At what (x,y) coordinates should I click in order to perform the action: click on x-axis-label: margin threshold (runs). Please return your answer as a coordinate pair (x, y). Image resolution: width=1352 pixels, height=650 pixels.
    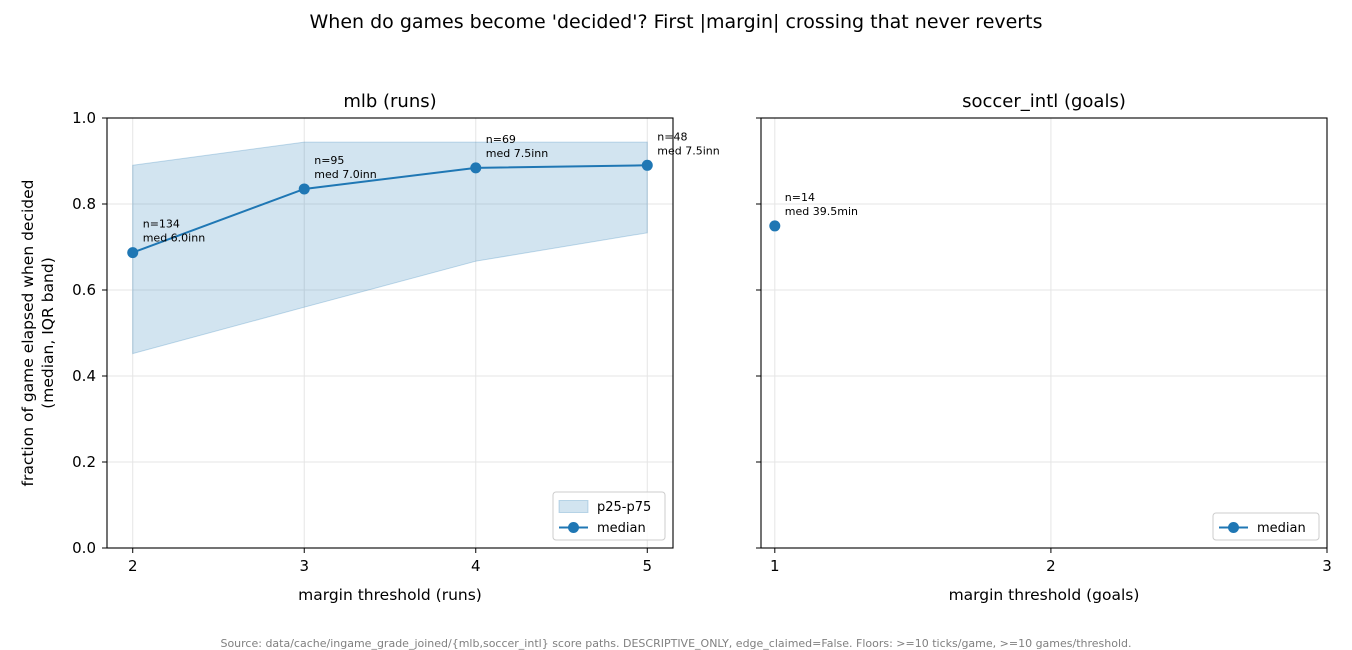
    Looking at the image, I should click on (390, 595).